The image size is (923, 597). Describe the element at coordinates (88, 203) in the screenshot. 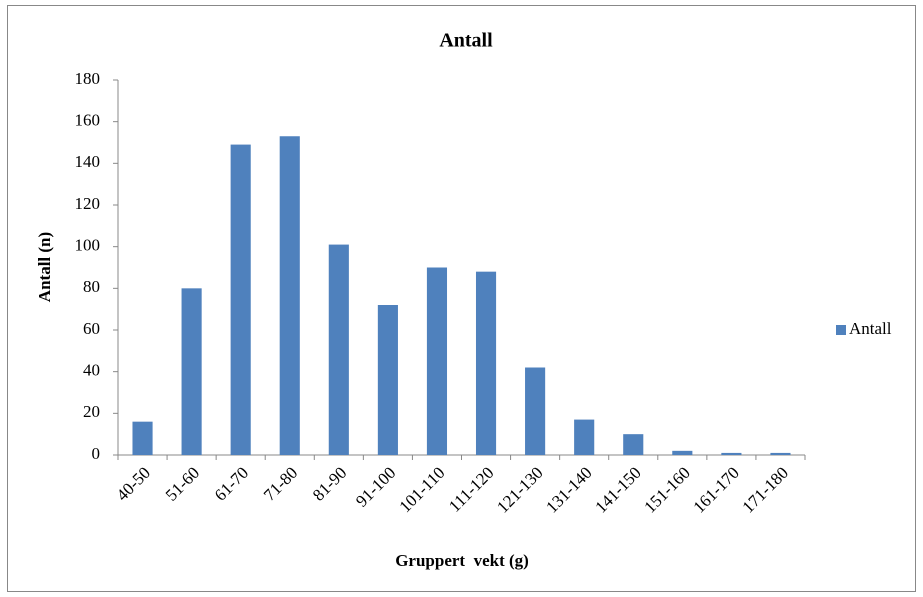

I see `y-tick-label: 120` at that location.